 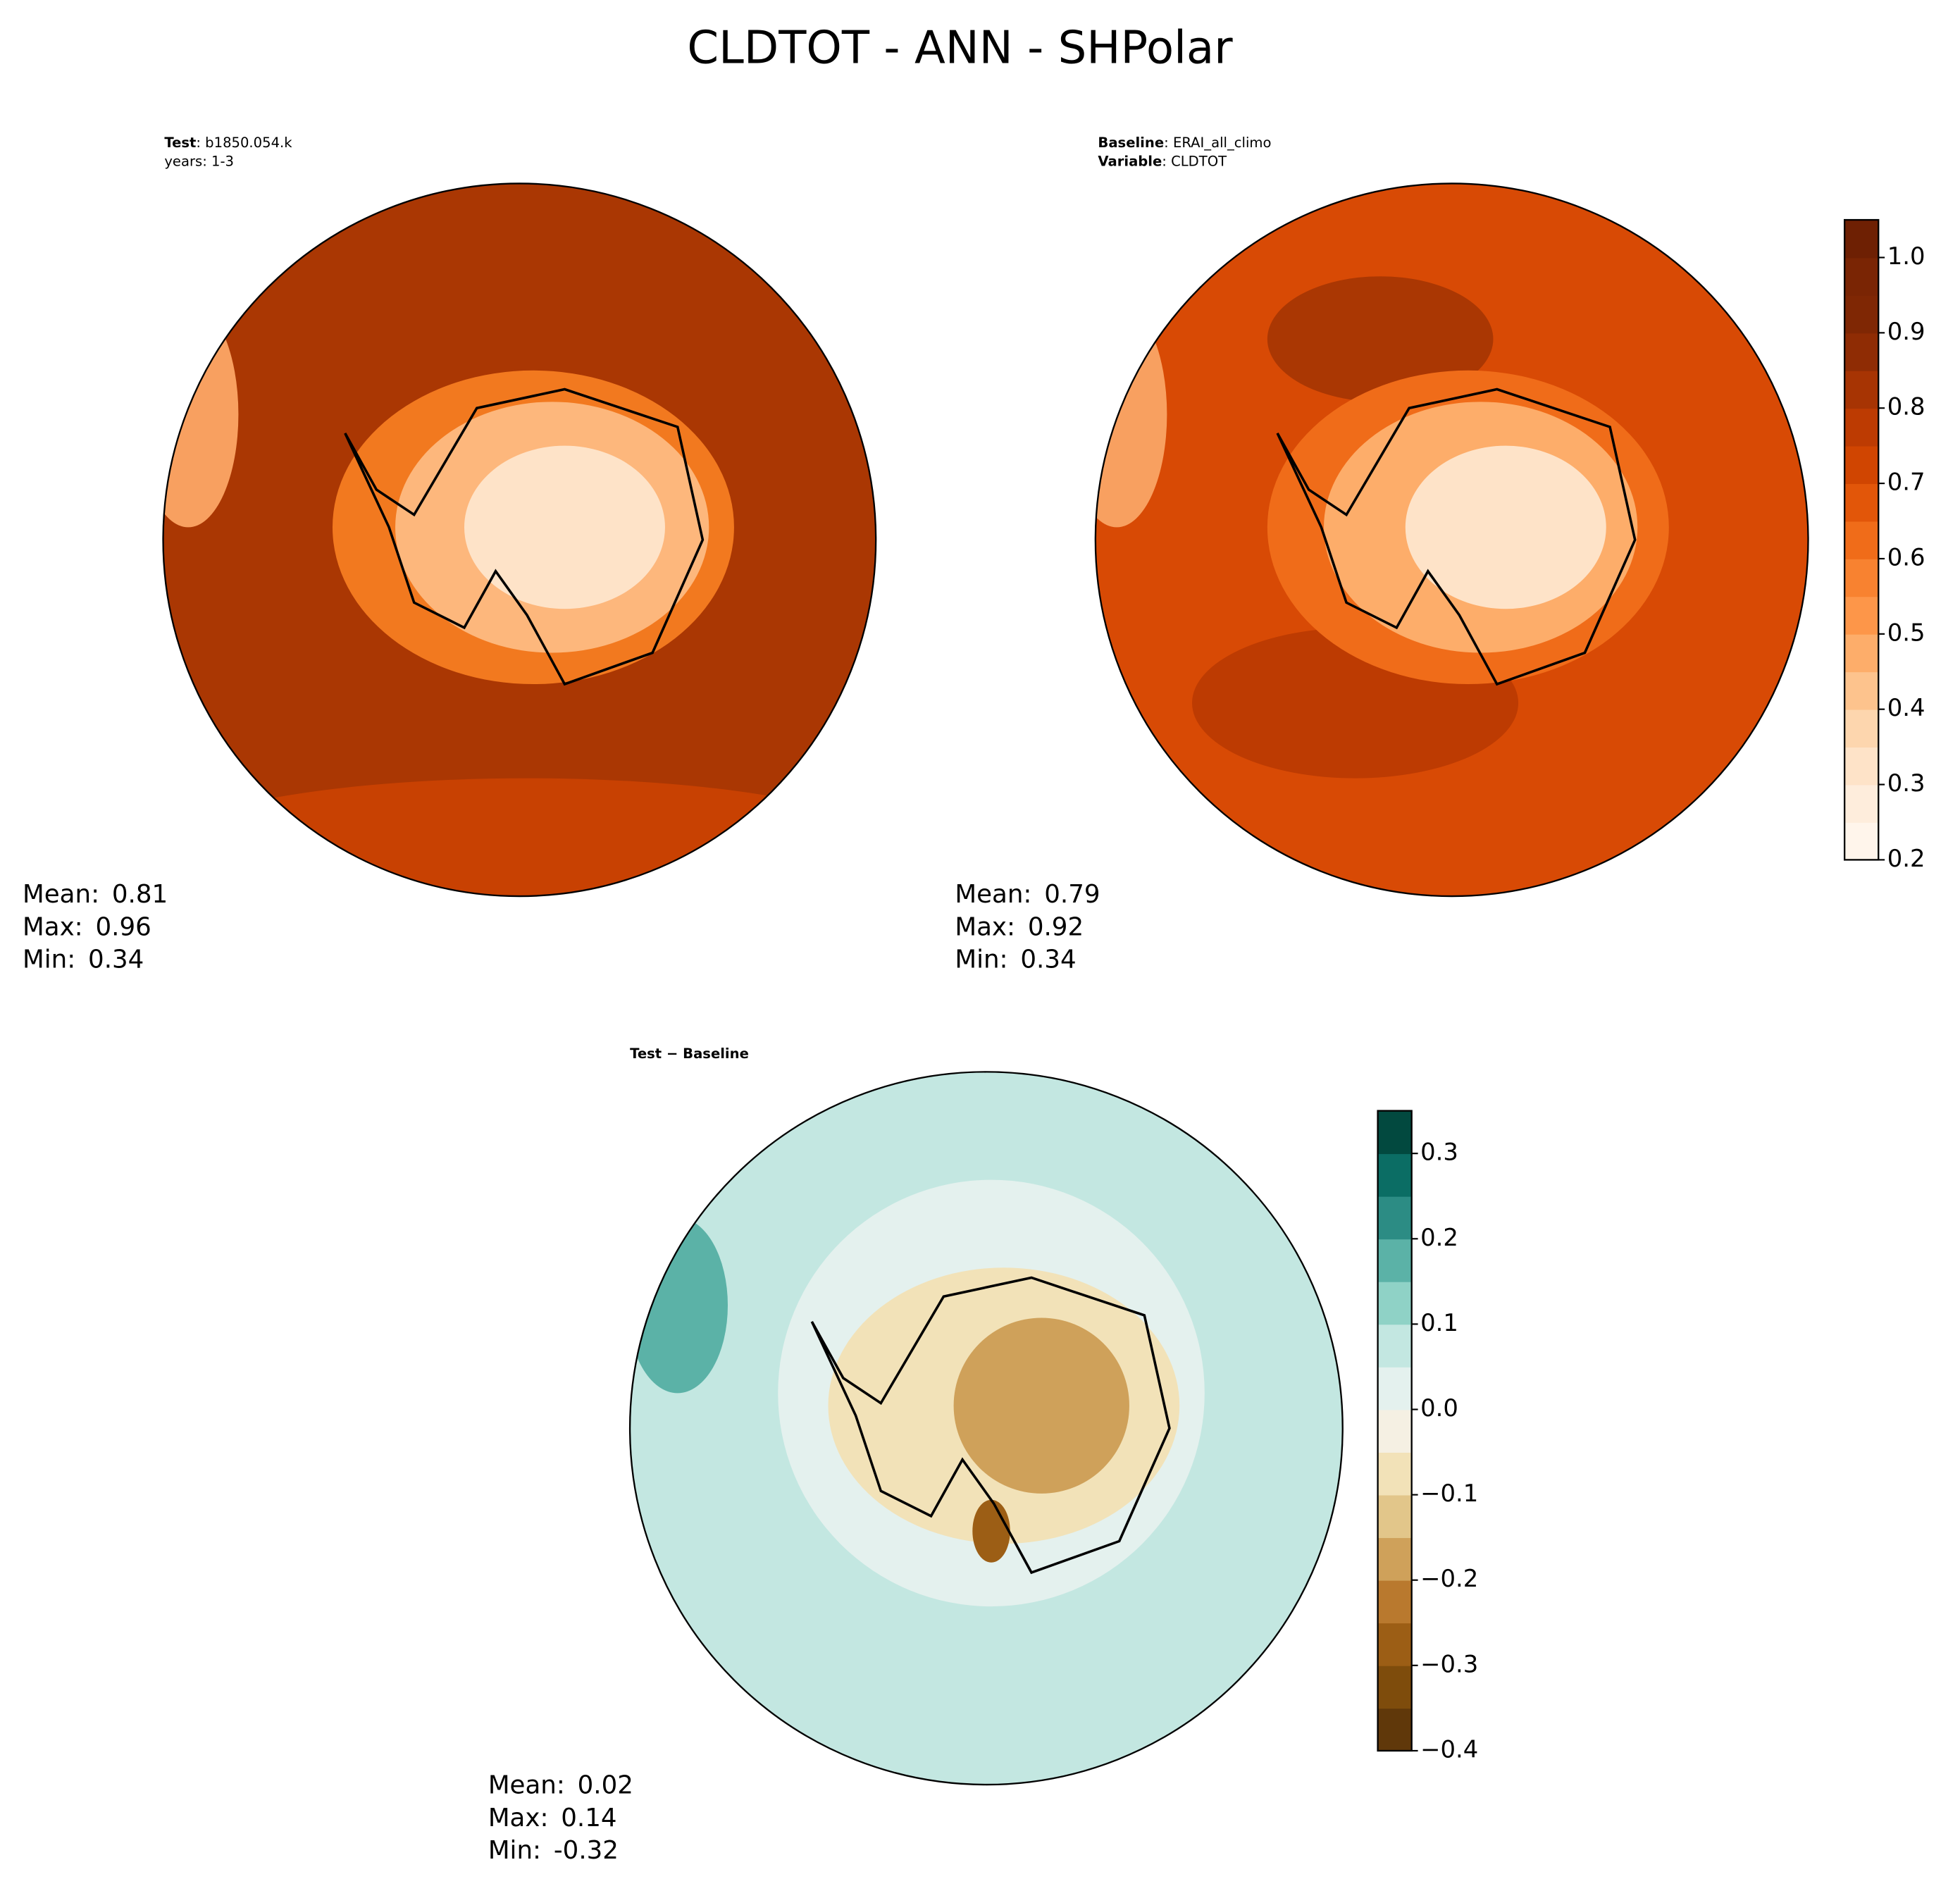 What do you see at coordinates (140, 894) in the screenshot?
I see `stat-value: 0.81` at bounding box center [140, 894].